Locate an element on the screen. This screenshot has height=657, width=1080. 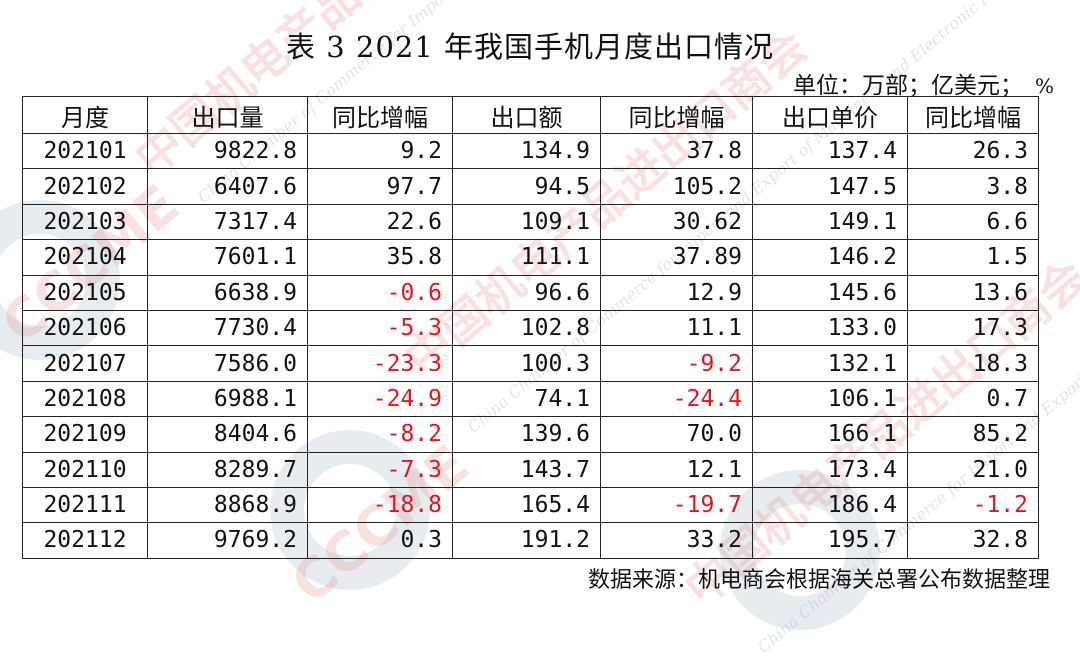
table-row: 202101 9822.8 9.2 134.9 37.8 137.4 26.3 is located at coordinates (530, 151).